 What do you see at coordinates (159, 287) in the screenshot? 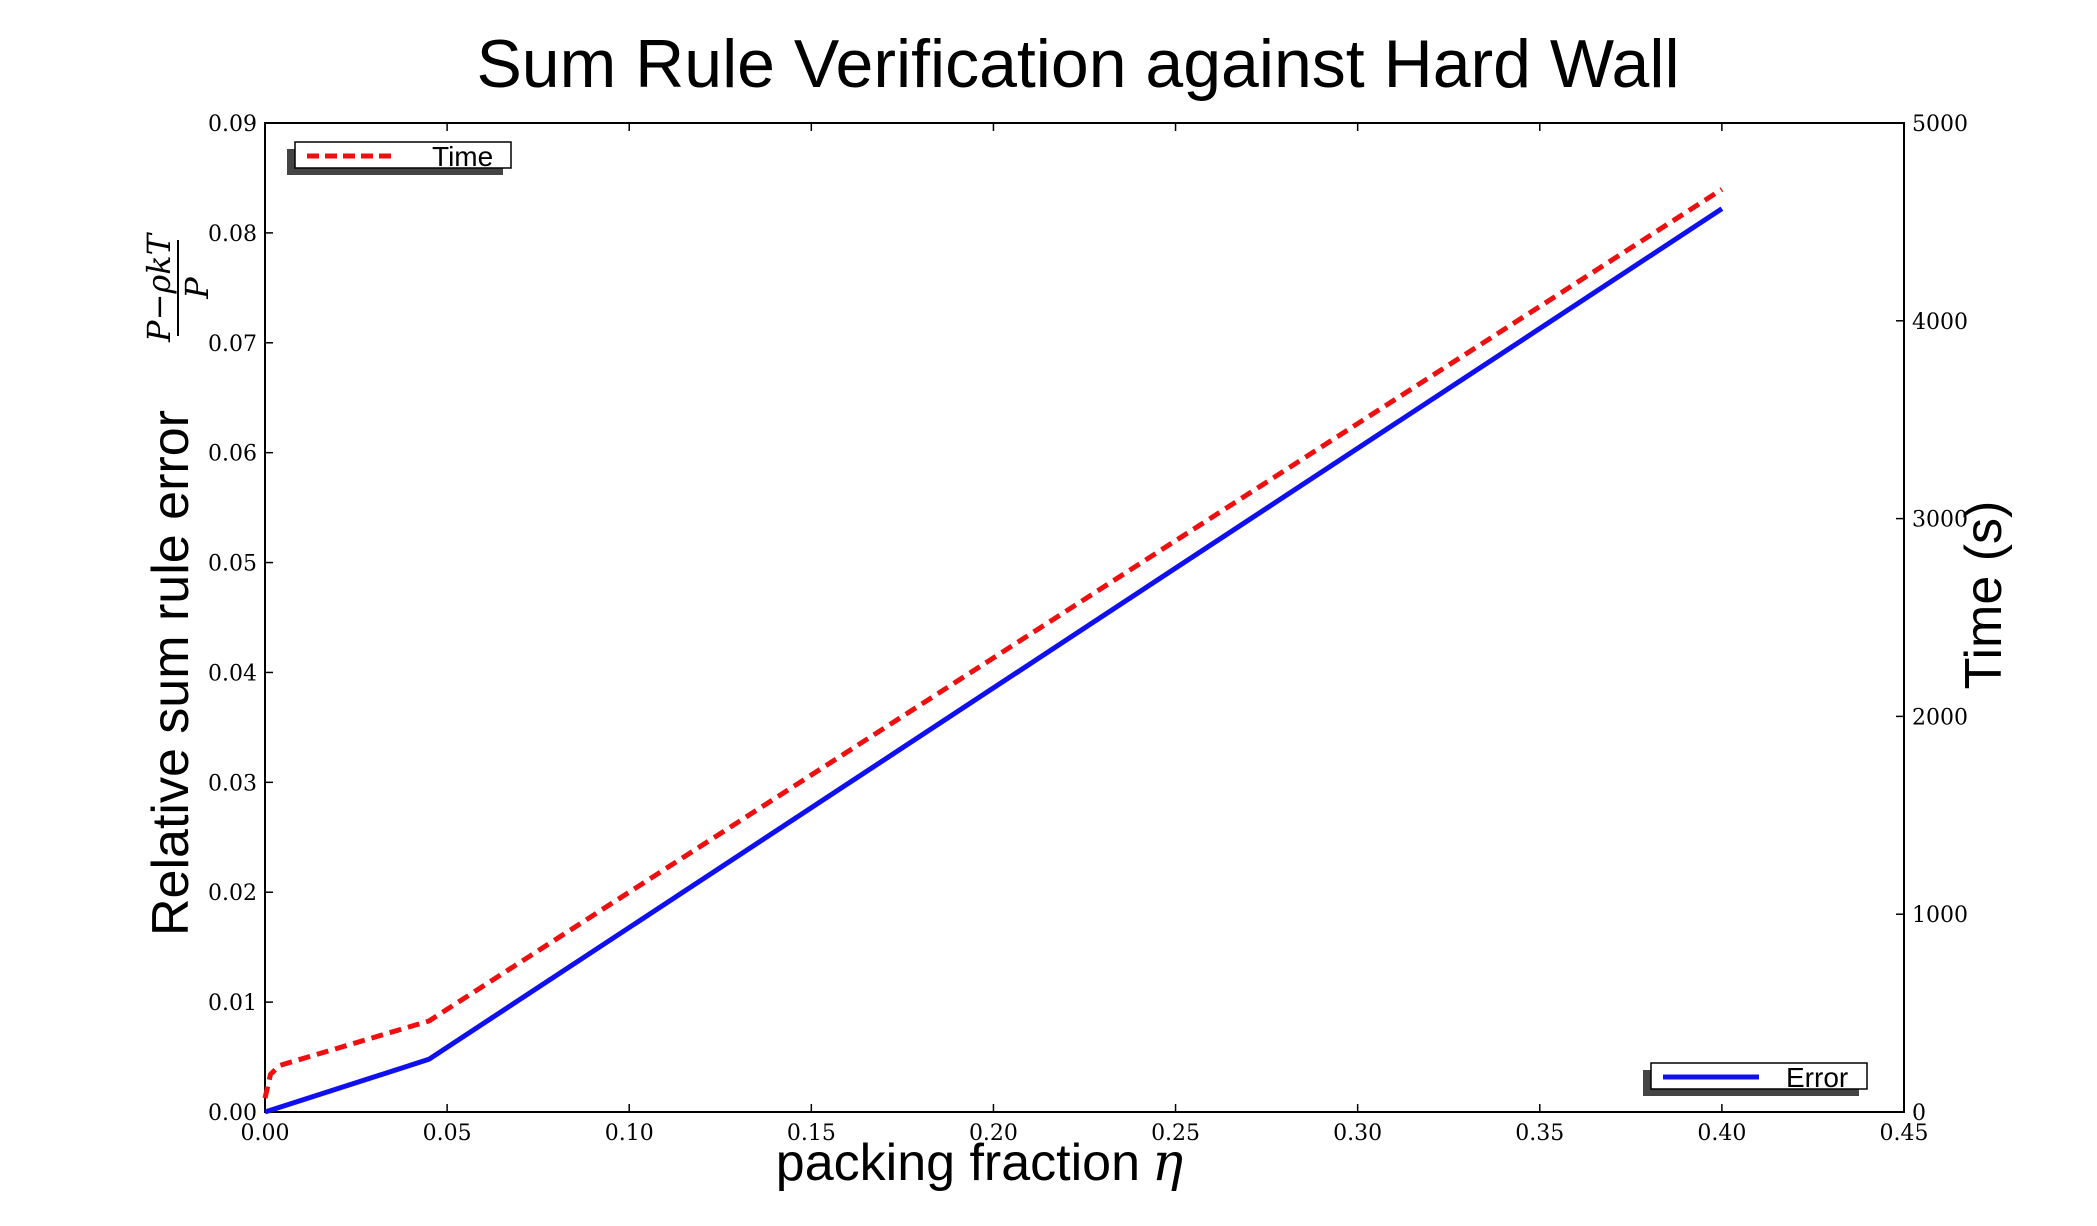
I see `y-axis-fraction-numerator: P−ρkT` at bounding box center [159, 287].